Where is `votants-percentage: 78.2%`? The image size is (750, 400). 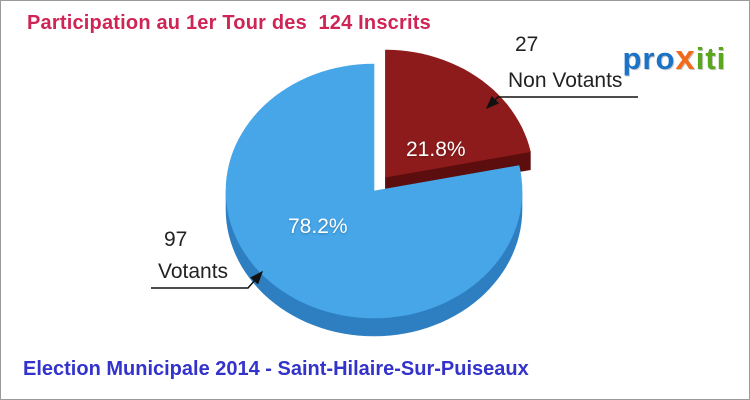 votants-percentage: 78.2% is located at coordinates (318, 226).